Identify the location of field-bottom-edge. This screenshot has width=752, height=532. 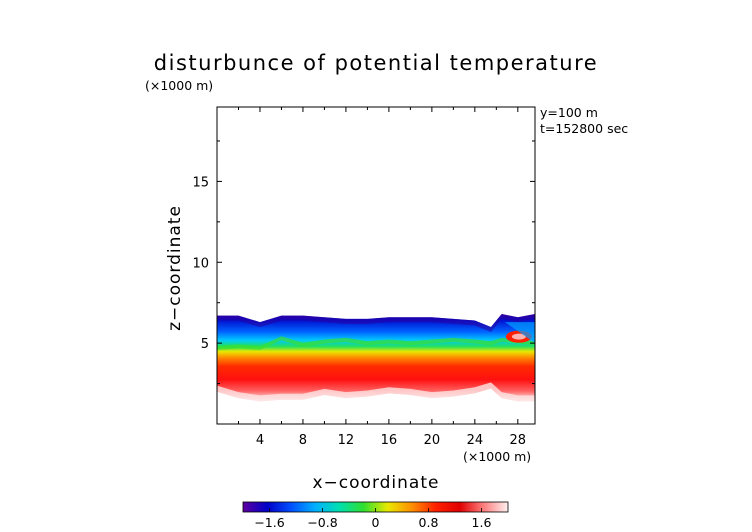
(376, 392).